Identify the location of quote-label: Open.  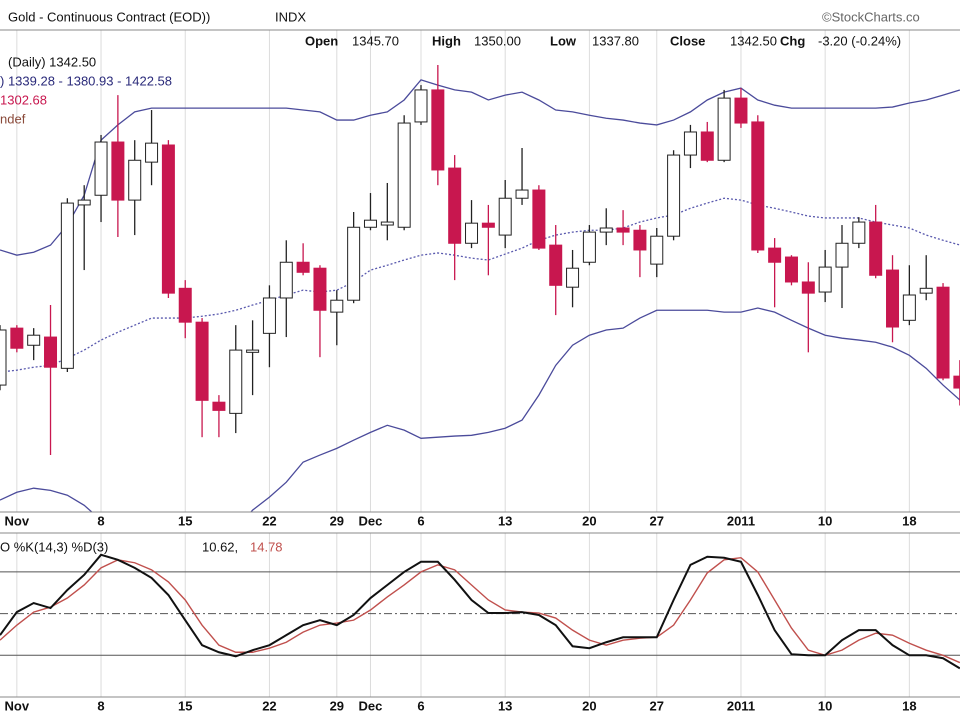
(321, 40).